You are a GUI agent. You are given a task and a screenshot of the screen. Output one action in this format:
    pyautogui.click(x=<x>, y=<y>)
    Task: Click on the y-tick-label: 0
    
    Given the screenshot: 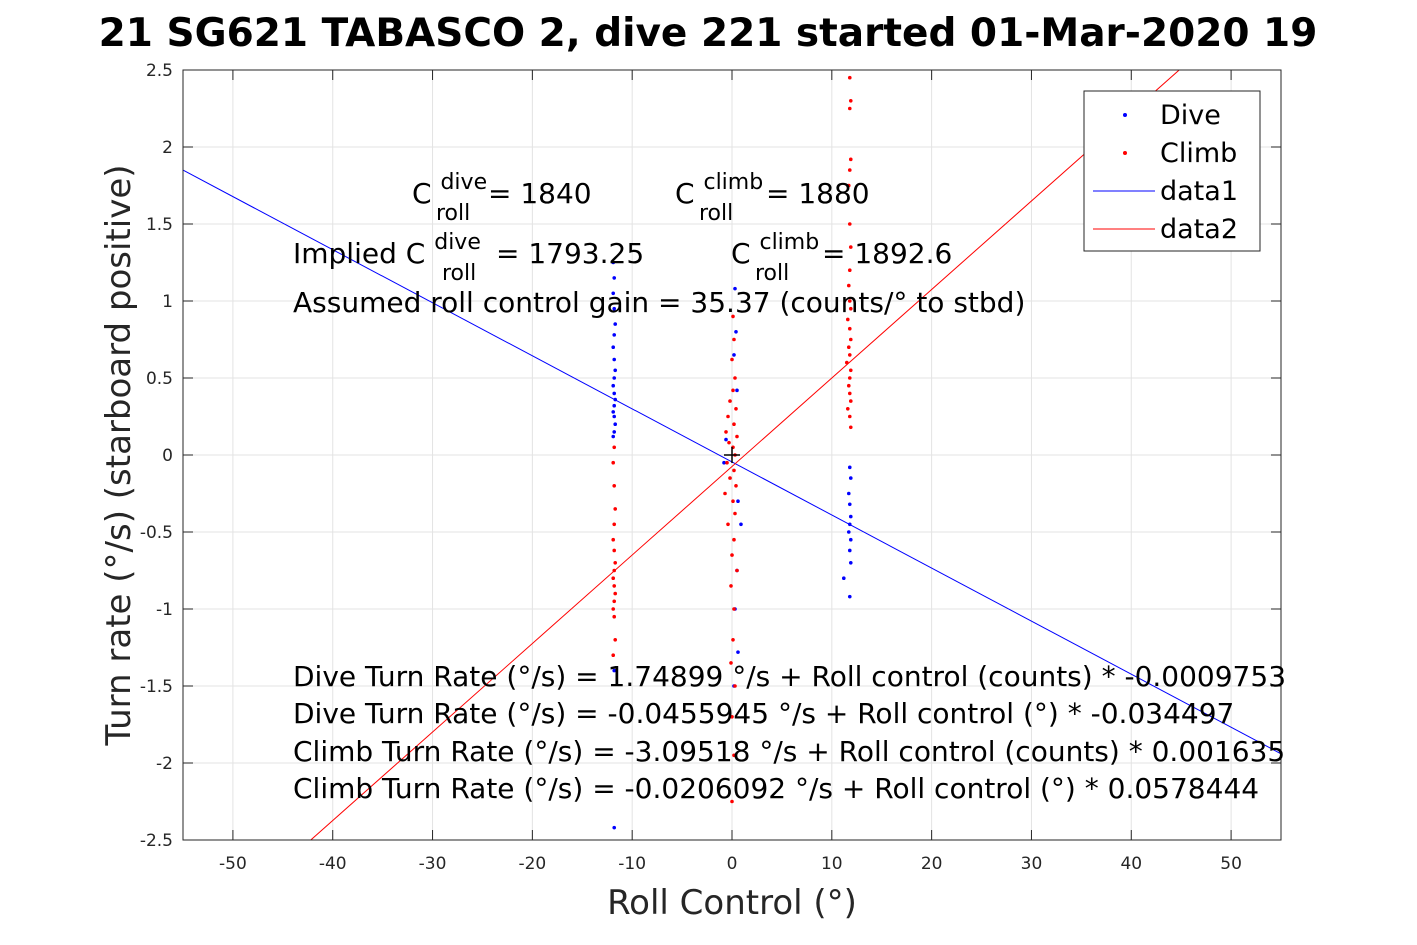 What is the action you would take?
    pyautogui.click(x=167, y=456)
    